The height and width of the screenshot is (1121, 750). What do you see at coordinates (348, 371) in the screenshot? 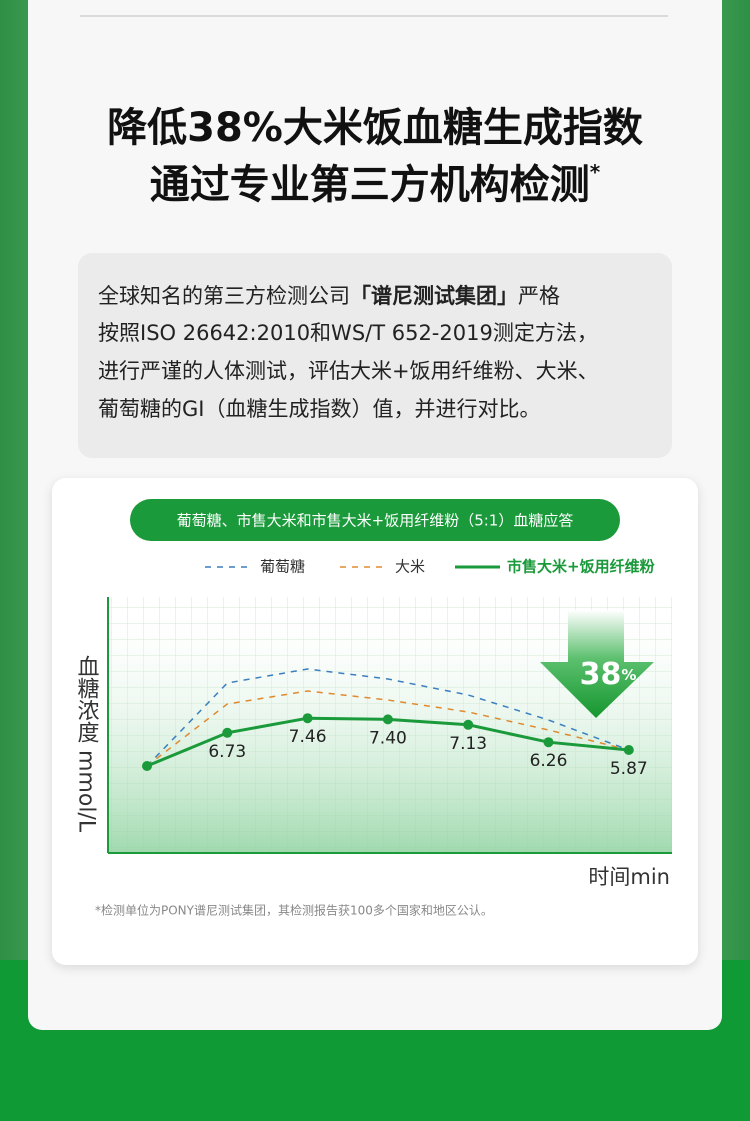
I see `intro-line: 进行严谨的人体测试，评估大米+饭用纤维粉、大米、` at bounding box center [348, 371].